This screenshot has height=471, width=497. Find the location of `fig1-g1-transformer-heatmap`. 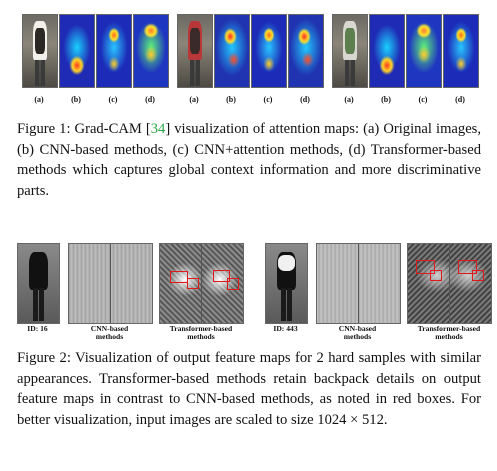

fig1-g1-transformer-heatmap is located at coordinates (151, 51).